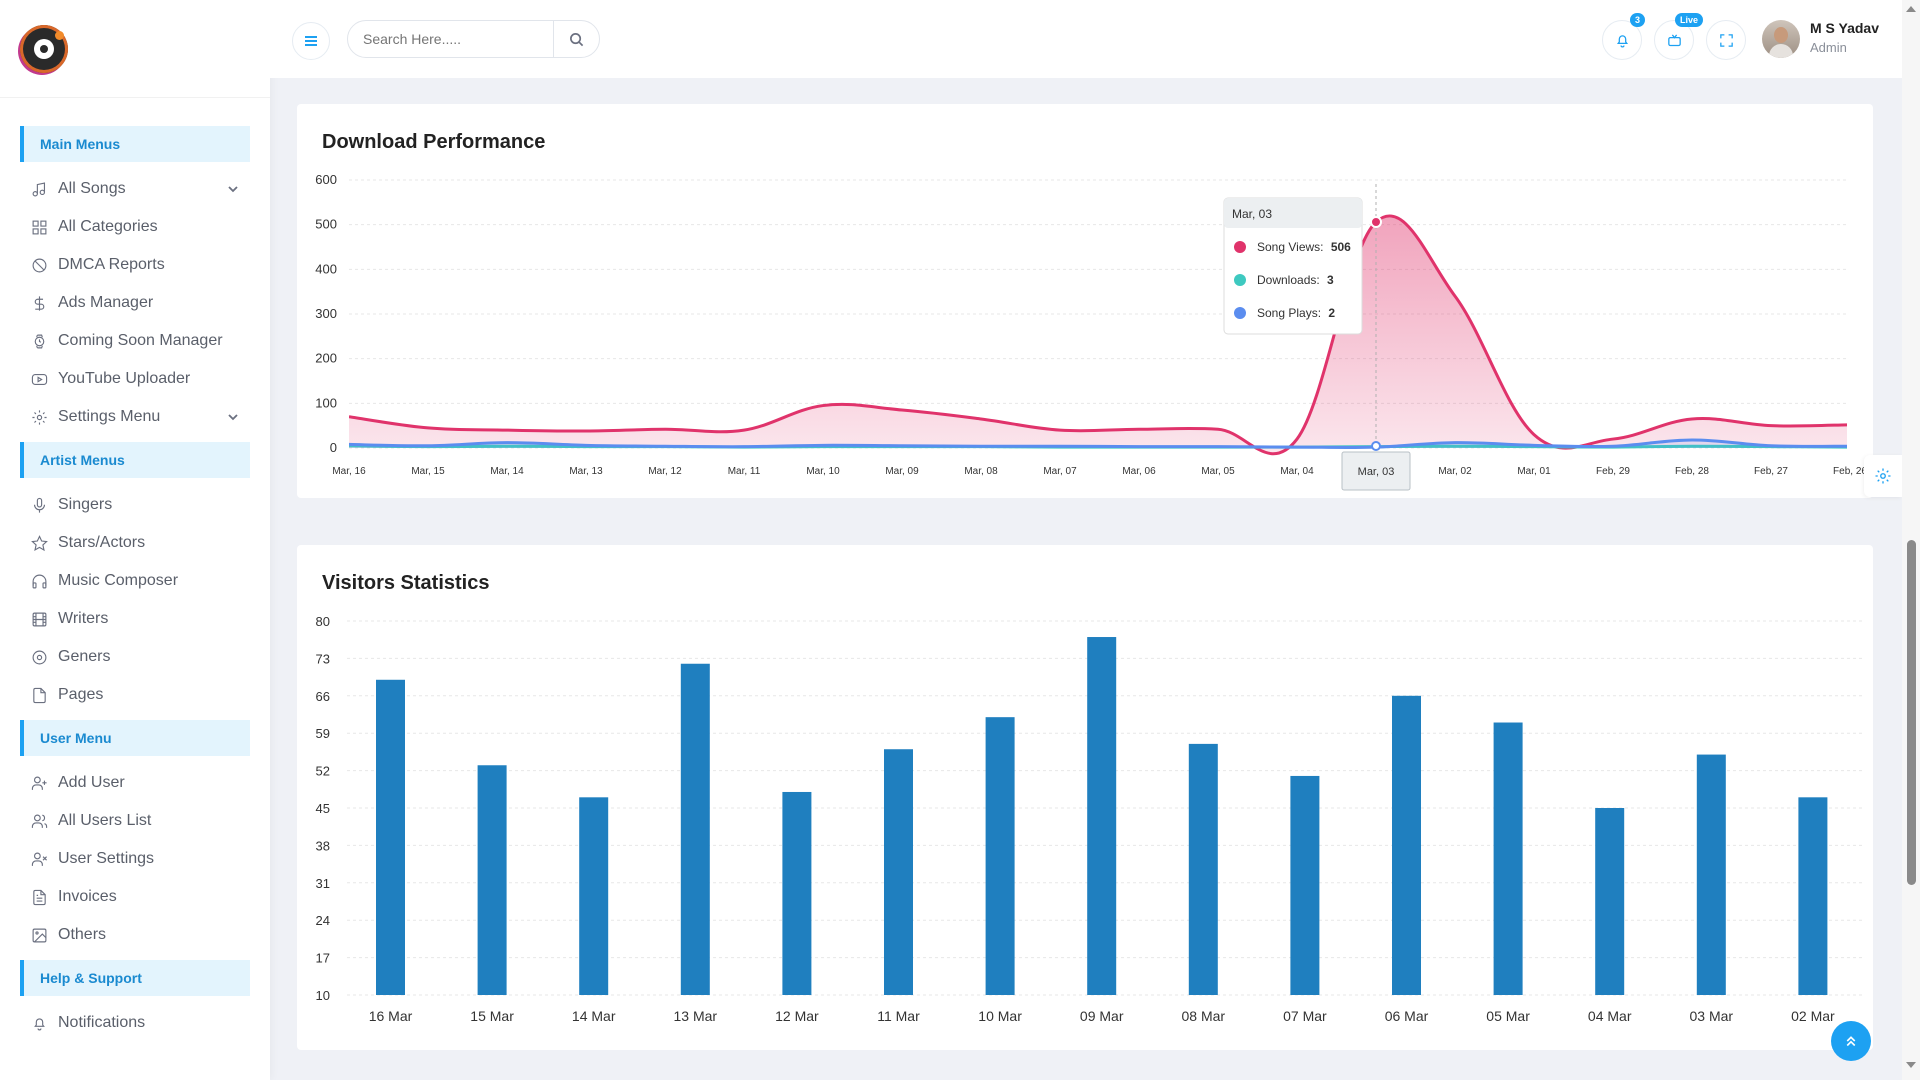  Describe the element at coordinates (135, 505) in the screenshot. I see `sidebar-item-singers: Singers` at that location.